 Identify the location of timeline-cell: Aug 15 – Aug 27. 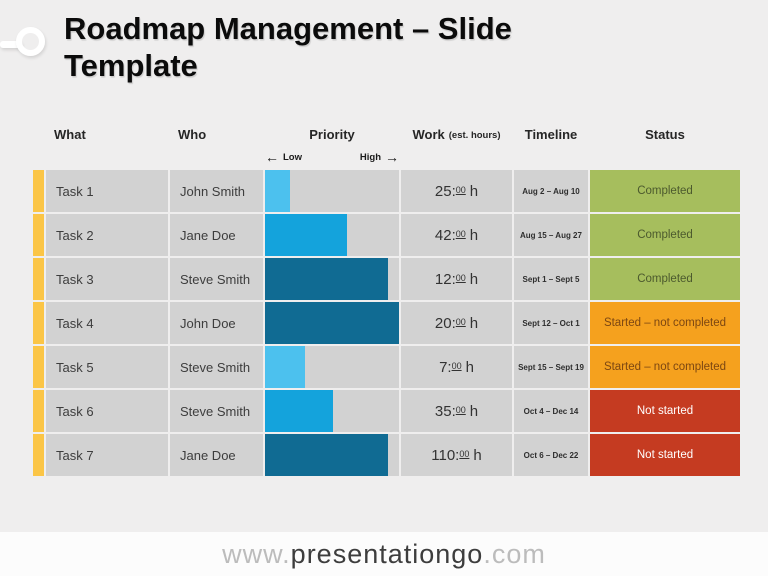
(551, 235).